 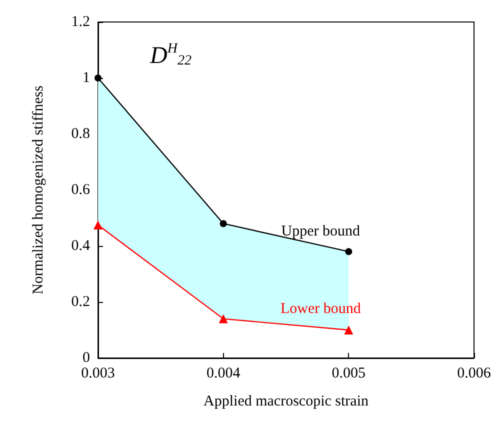 I want to click on y-tick-label: 0.6, so click(x=80, y=190).